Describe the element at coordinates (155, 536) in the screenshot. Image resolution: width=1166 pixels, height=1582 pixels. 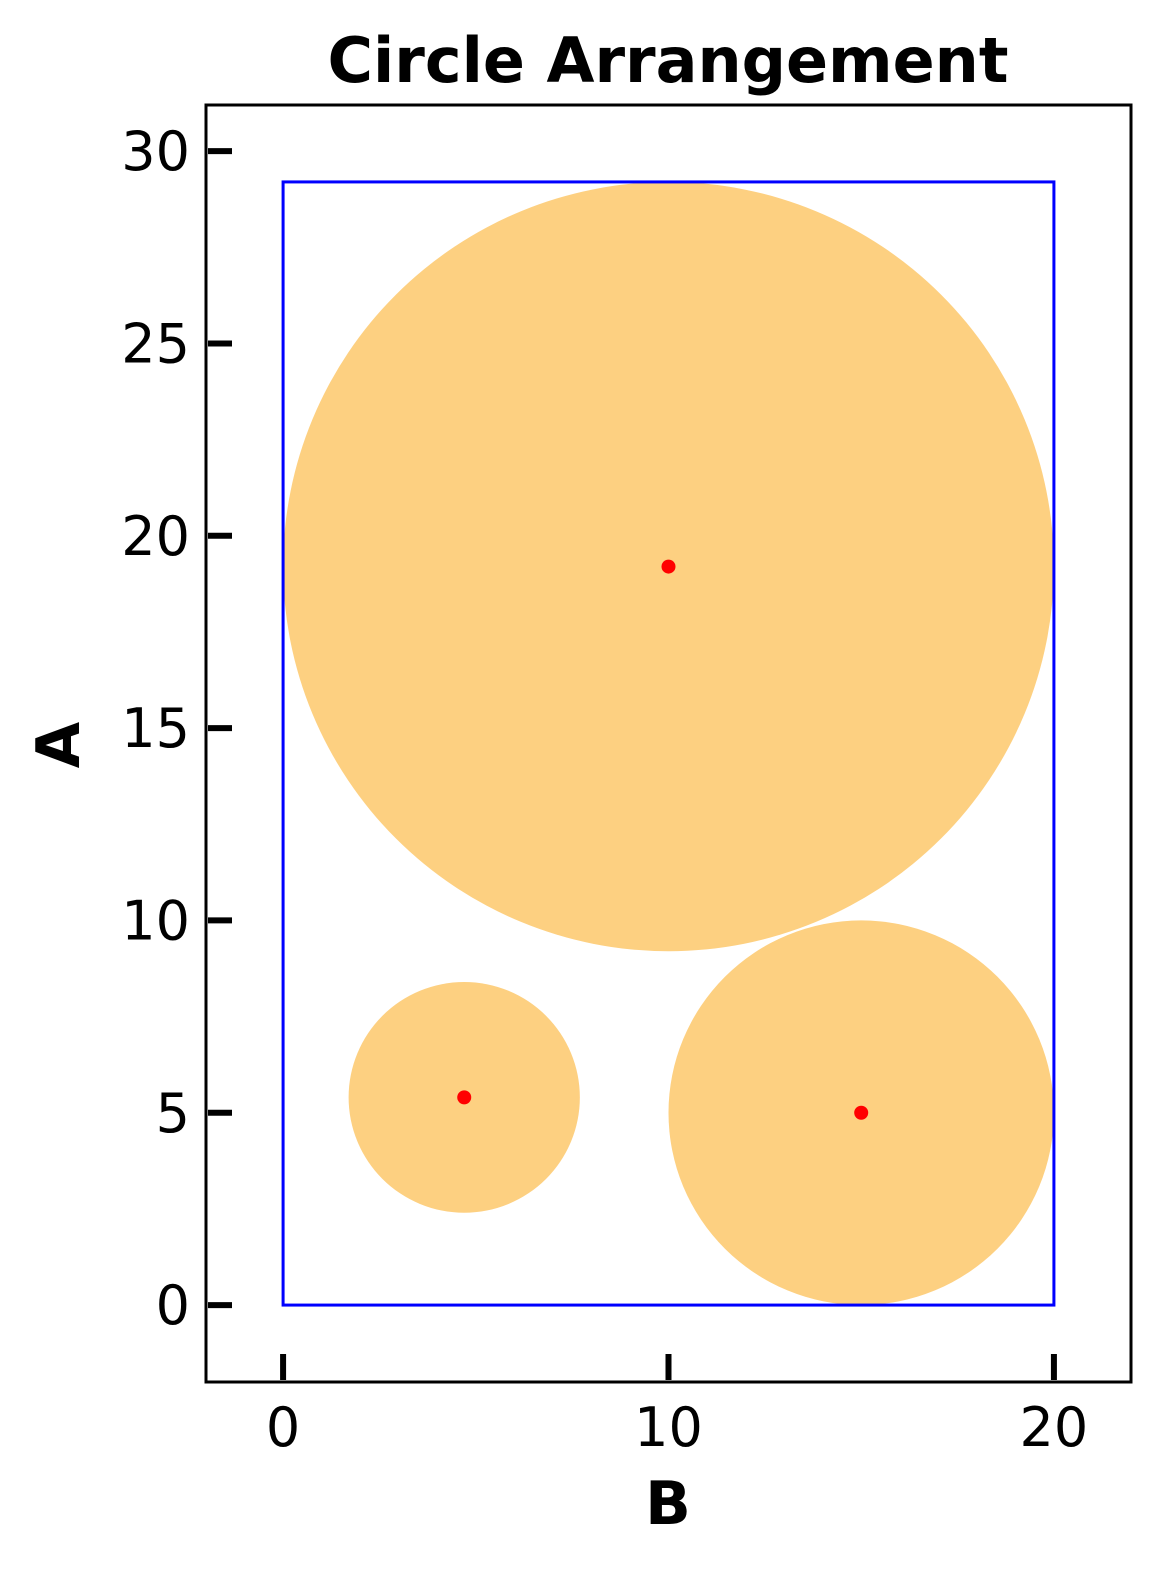
I see `y-tick-label: 20` at that location.